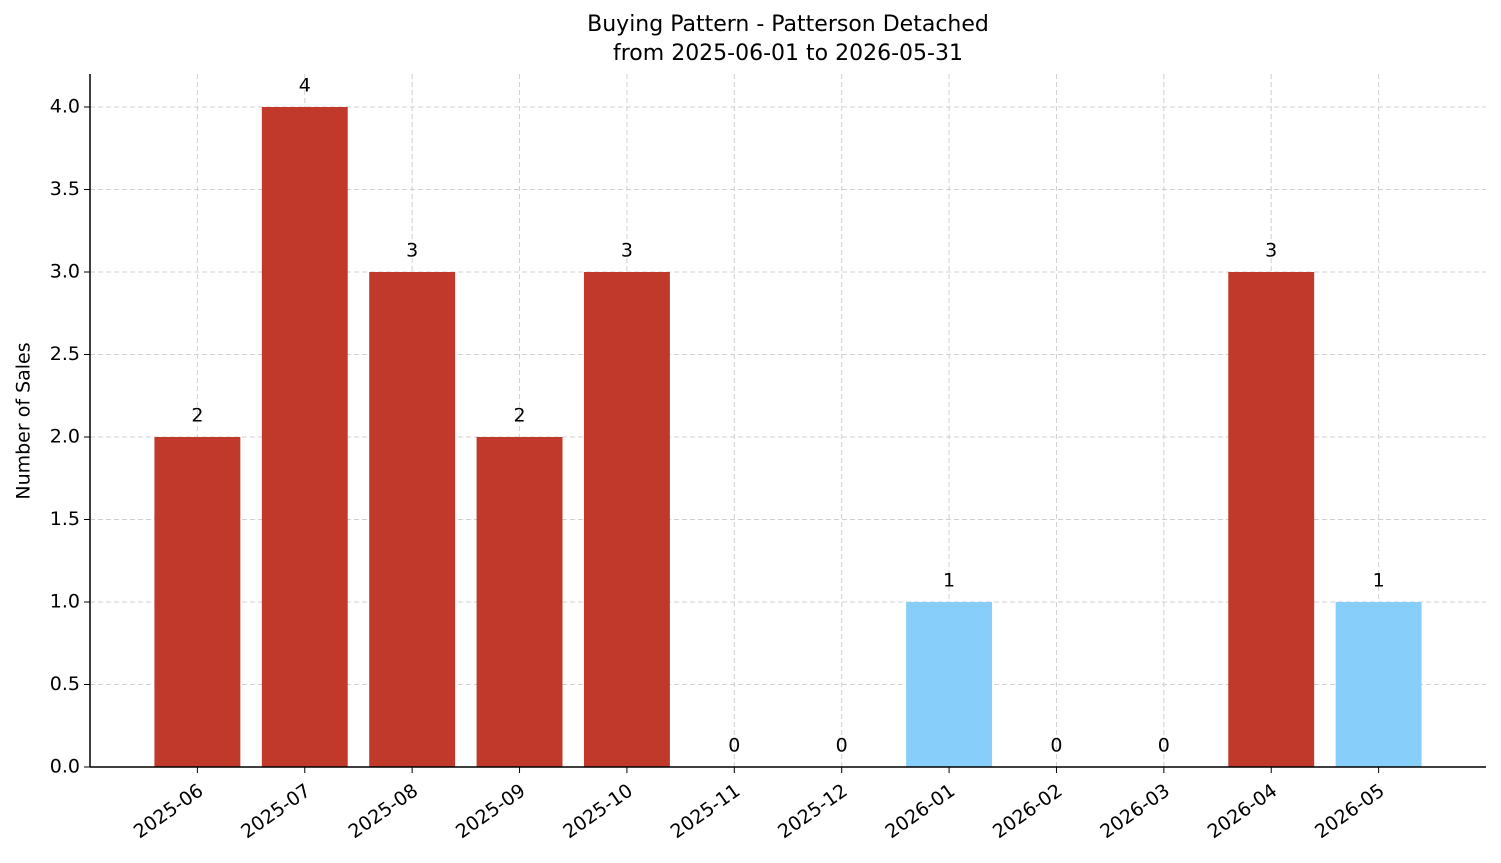 The height and width of the screenshot is (863, 1501). Describe the element at coordinates (169, 812) in the screenshot. I see `x-tick-label: 2025-06` at that location.